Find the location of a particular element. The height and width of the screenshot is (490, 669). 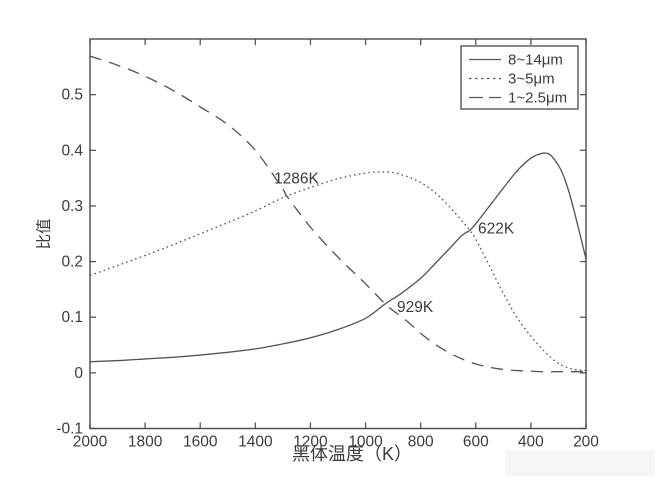

x-tick-label: 800 is located at coordinates (421, 442).